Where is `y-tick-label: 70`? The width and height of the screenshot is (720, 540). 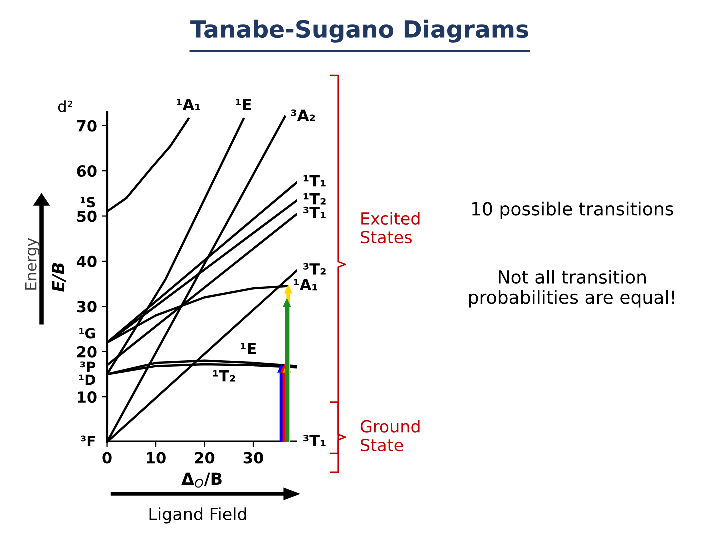
y-tick-label: 70 is located at coordinates (87, 126).